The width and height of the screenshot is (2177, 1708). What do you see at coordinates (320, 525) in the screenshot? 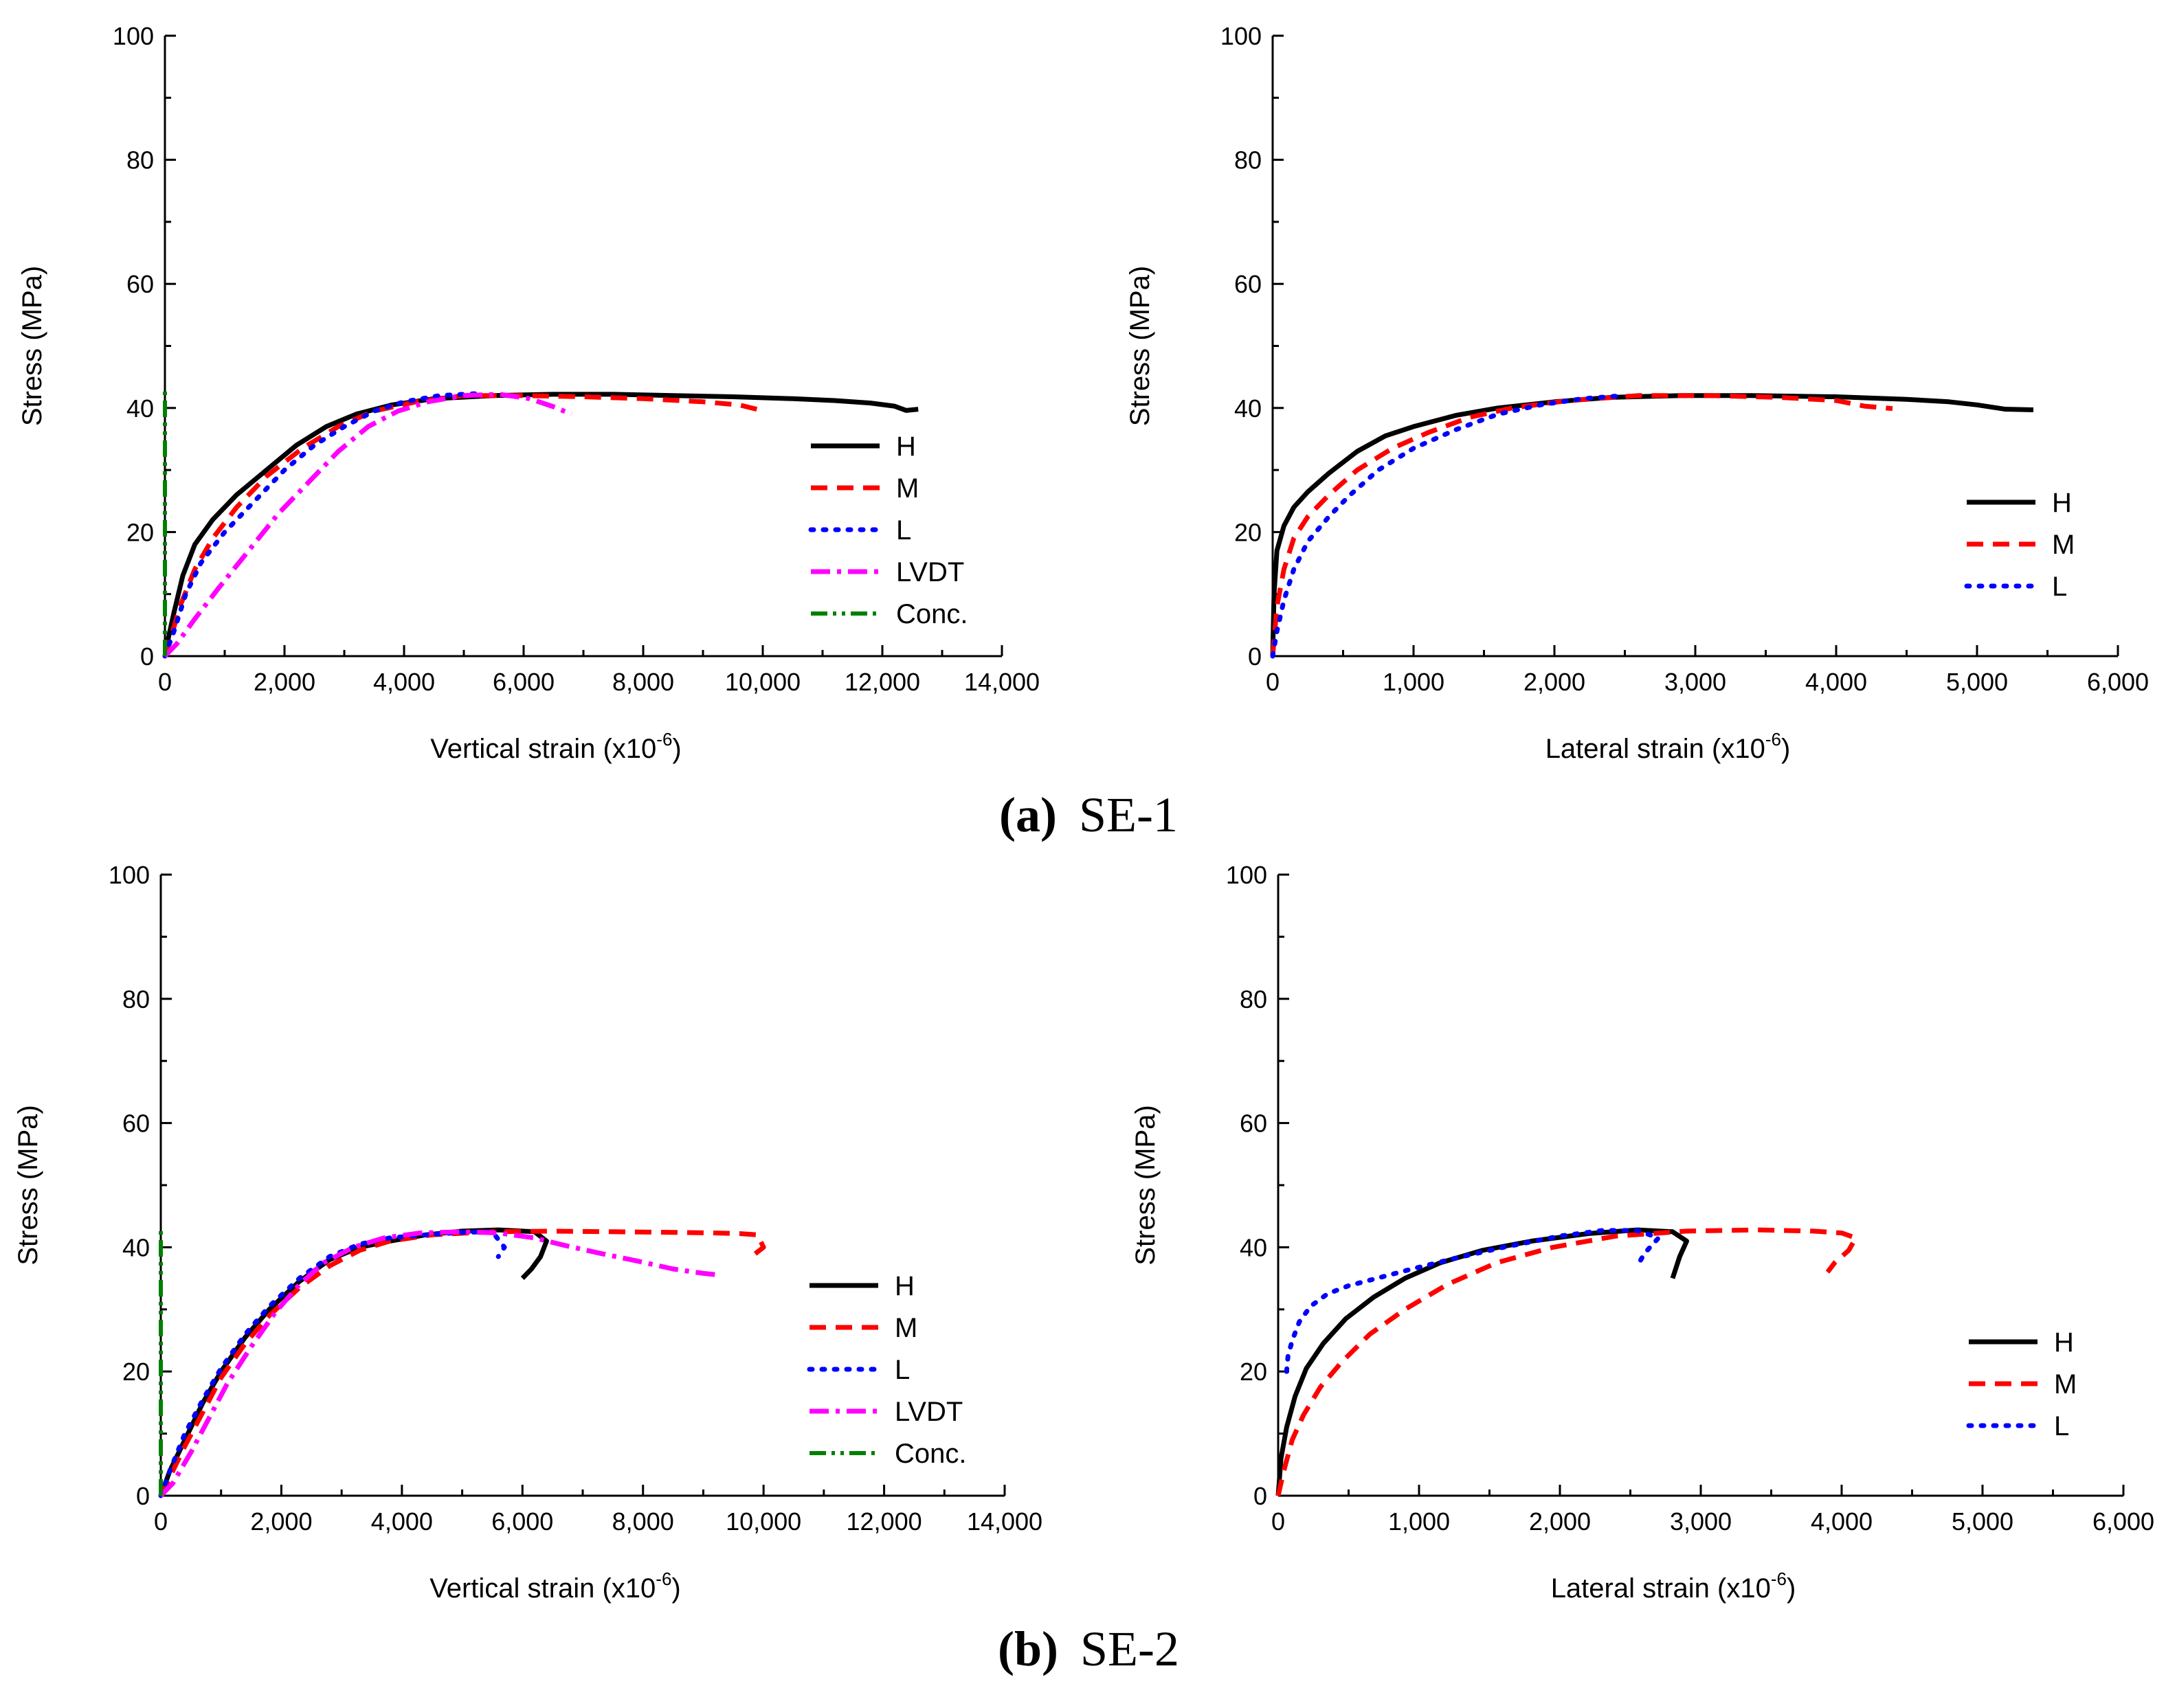
I see `series-line-l` at bounding box center [320, 525].